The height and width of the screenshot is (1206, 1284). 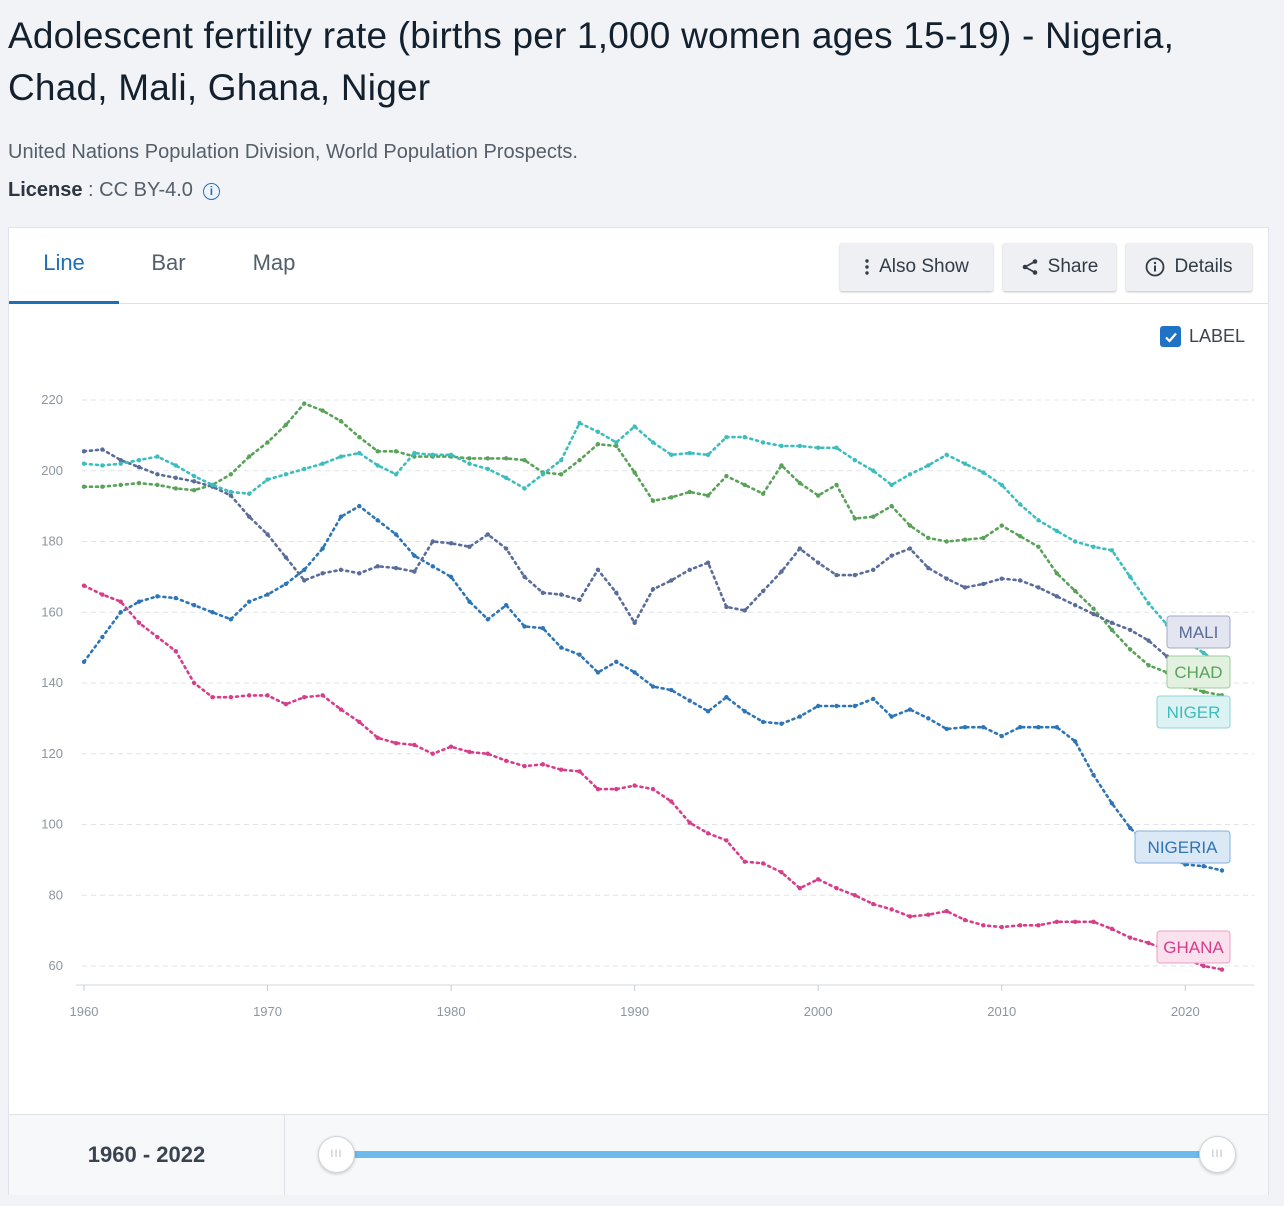 What do you see at coordinates (56, 965) in the screenshot?
I see `y-tick-label: 60` at bounding box center [56, 965].